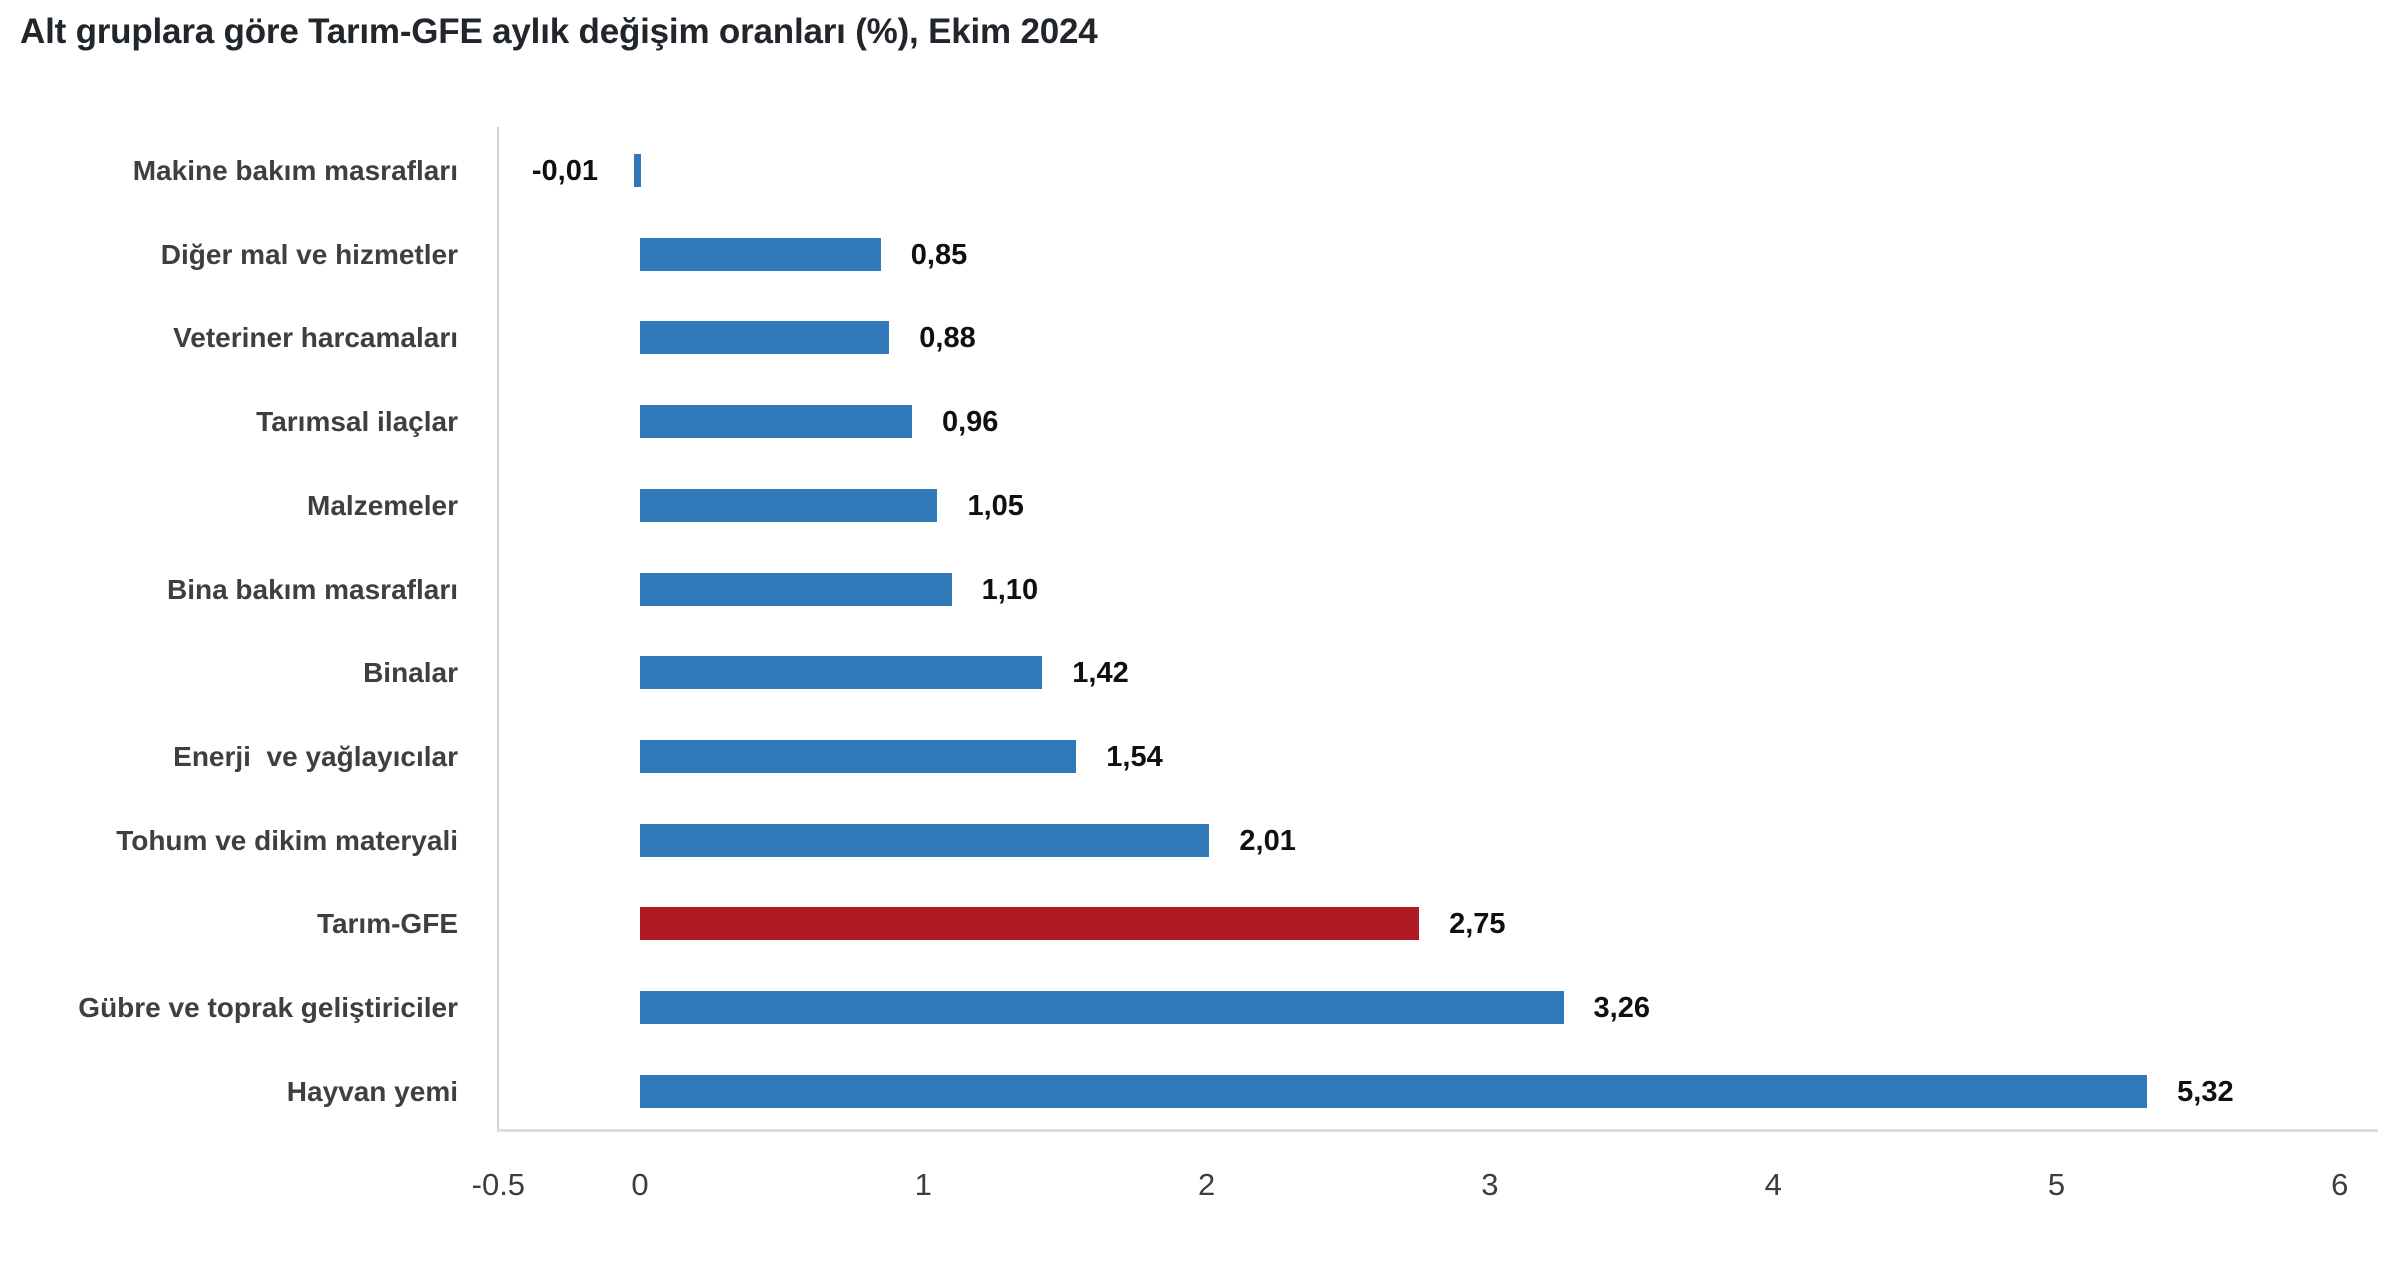 This screenshot has width=2384, height=1276. What do you see at coordinates (357, 422) in the screenshot?
I see `category-label: Tarımsal ilaçlar` at bounding box center [357, 422].